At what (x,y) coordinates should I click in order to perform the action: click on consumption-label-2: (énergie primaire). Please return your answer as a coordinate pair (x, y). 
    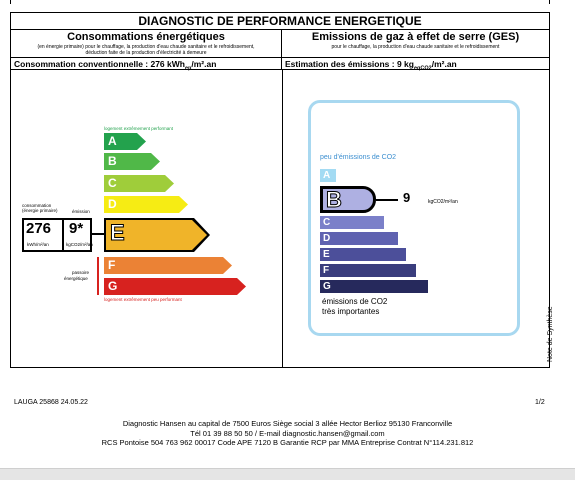
    Looking at the image, I should click on (40, 210).